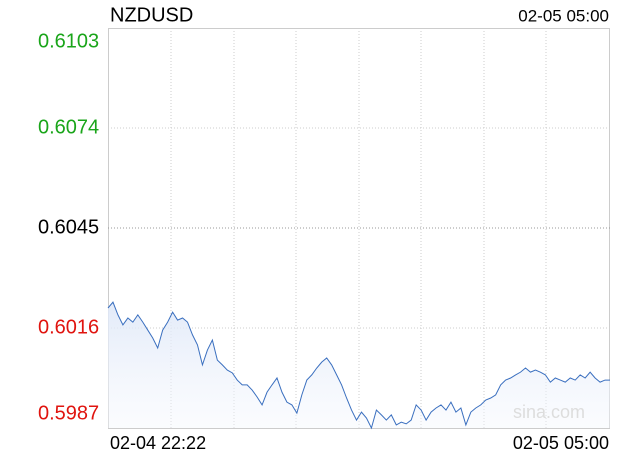 The height and width of the screenshot is (460, 620). What do you see at coordinates (151, 15) in the screenshot?
I see `chart-title: NZDUSD` at bounding box center [151, 15].